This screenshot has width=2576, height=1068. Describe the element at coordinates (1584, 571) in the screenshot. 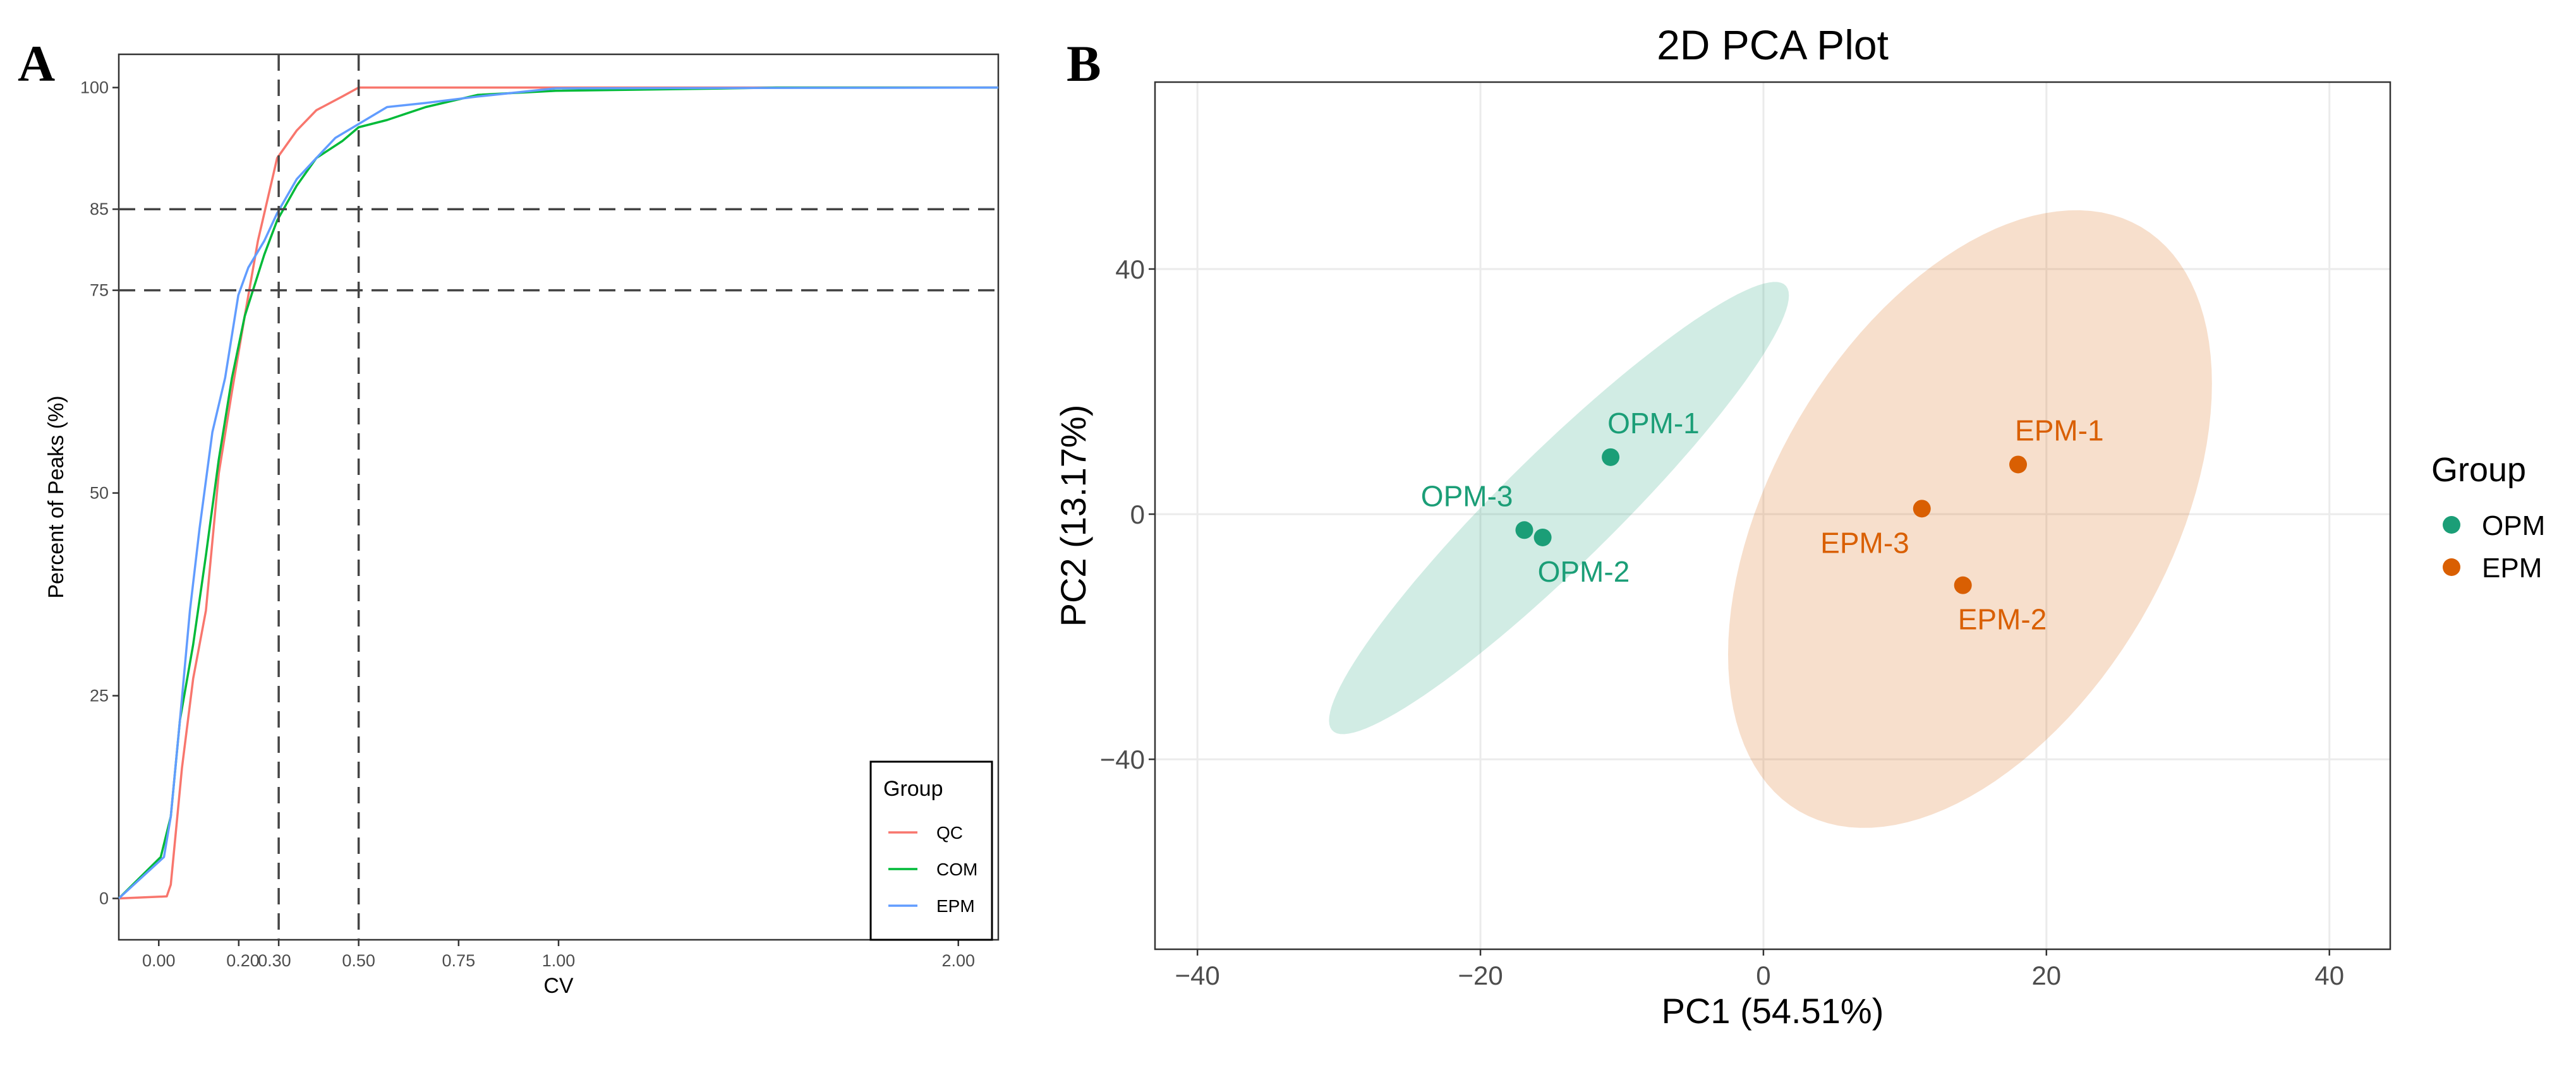

I see `point-label: OPM-2` at that location.